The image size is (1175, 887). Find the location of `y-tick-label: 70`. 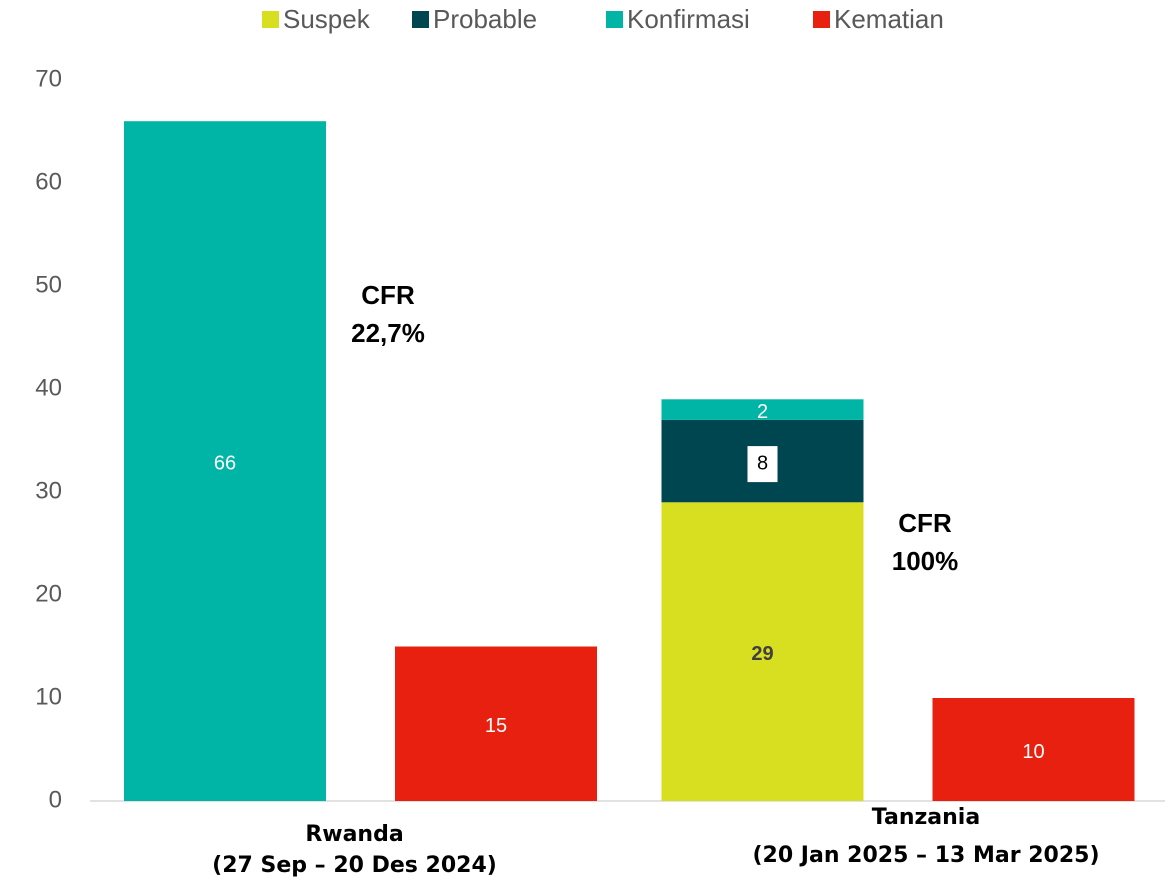

y-tick-label: 70 is located at coordinates (48, 78).